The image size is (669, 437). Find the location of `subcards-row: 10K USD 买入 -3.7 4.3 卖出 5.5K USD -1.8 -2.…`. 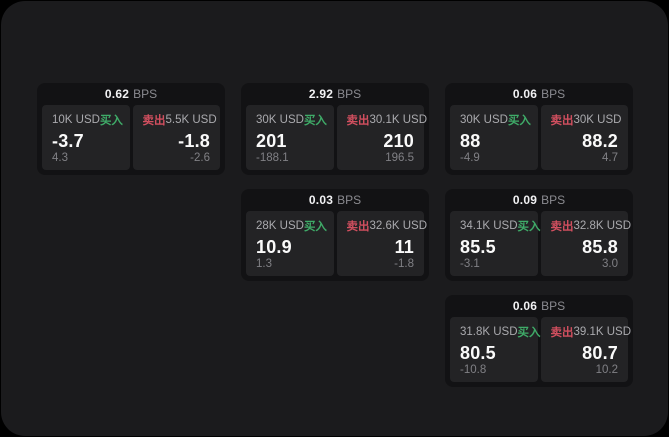

subcards-row: 10K USD 买入 -3.7 4.3 卖出 5.5K USD -1.8 -2.… is located at coordinates (131, 137).